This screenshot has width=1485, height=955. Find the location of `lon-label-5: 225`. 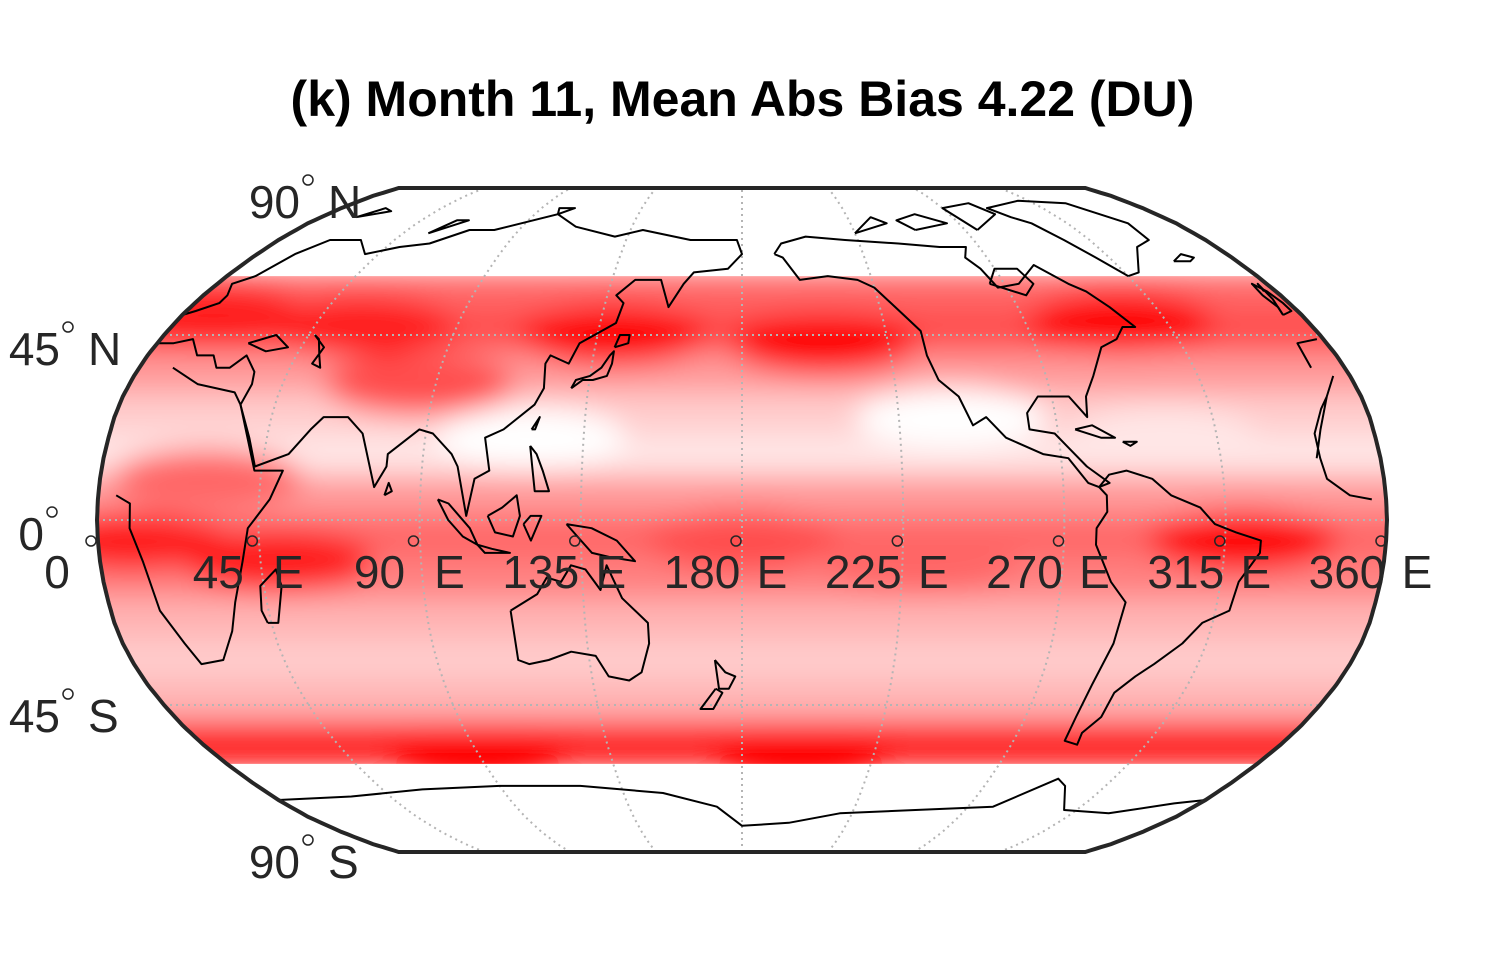

lon-label-5: 225 is located at coordinates (863, 572).